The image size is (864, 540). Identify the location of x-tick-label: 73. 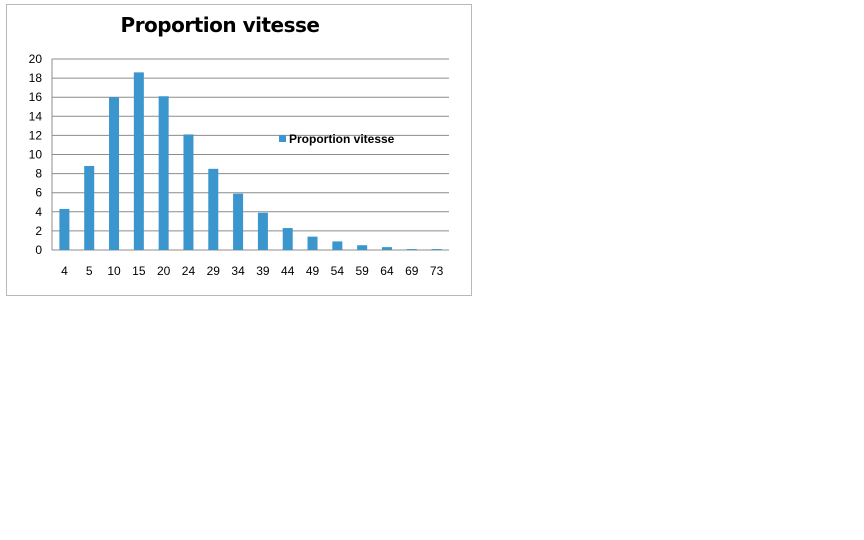
(437, 271).